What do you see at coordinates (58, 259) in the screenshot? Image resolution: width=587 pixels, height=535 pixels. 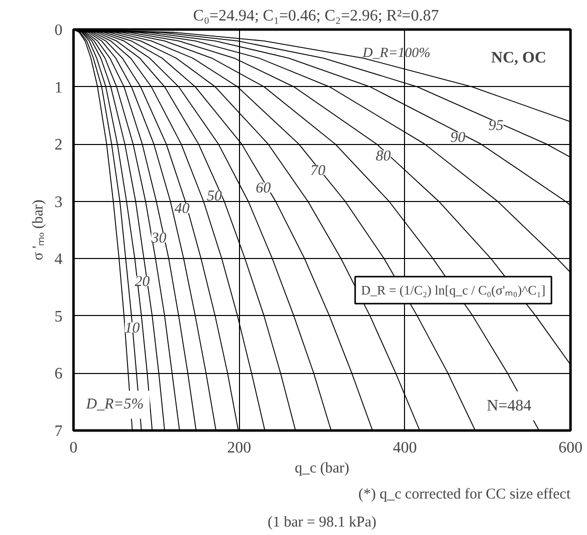 I see `y-tick-label: 4` at bounding box center [58, 259].